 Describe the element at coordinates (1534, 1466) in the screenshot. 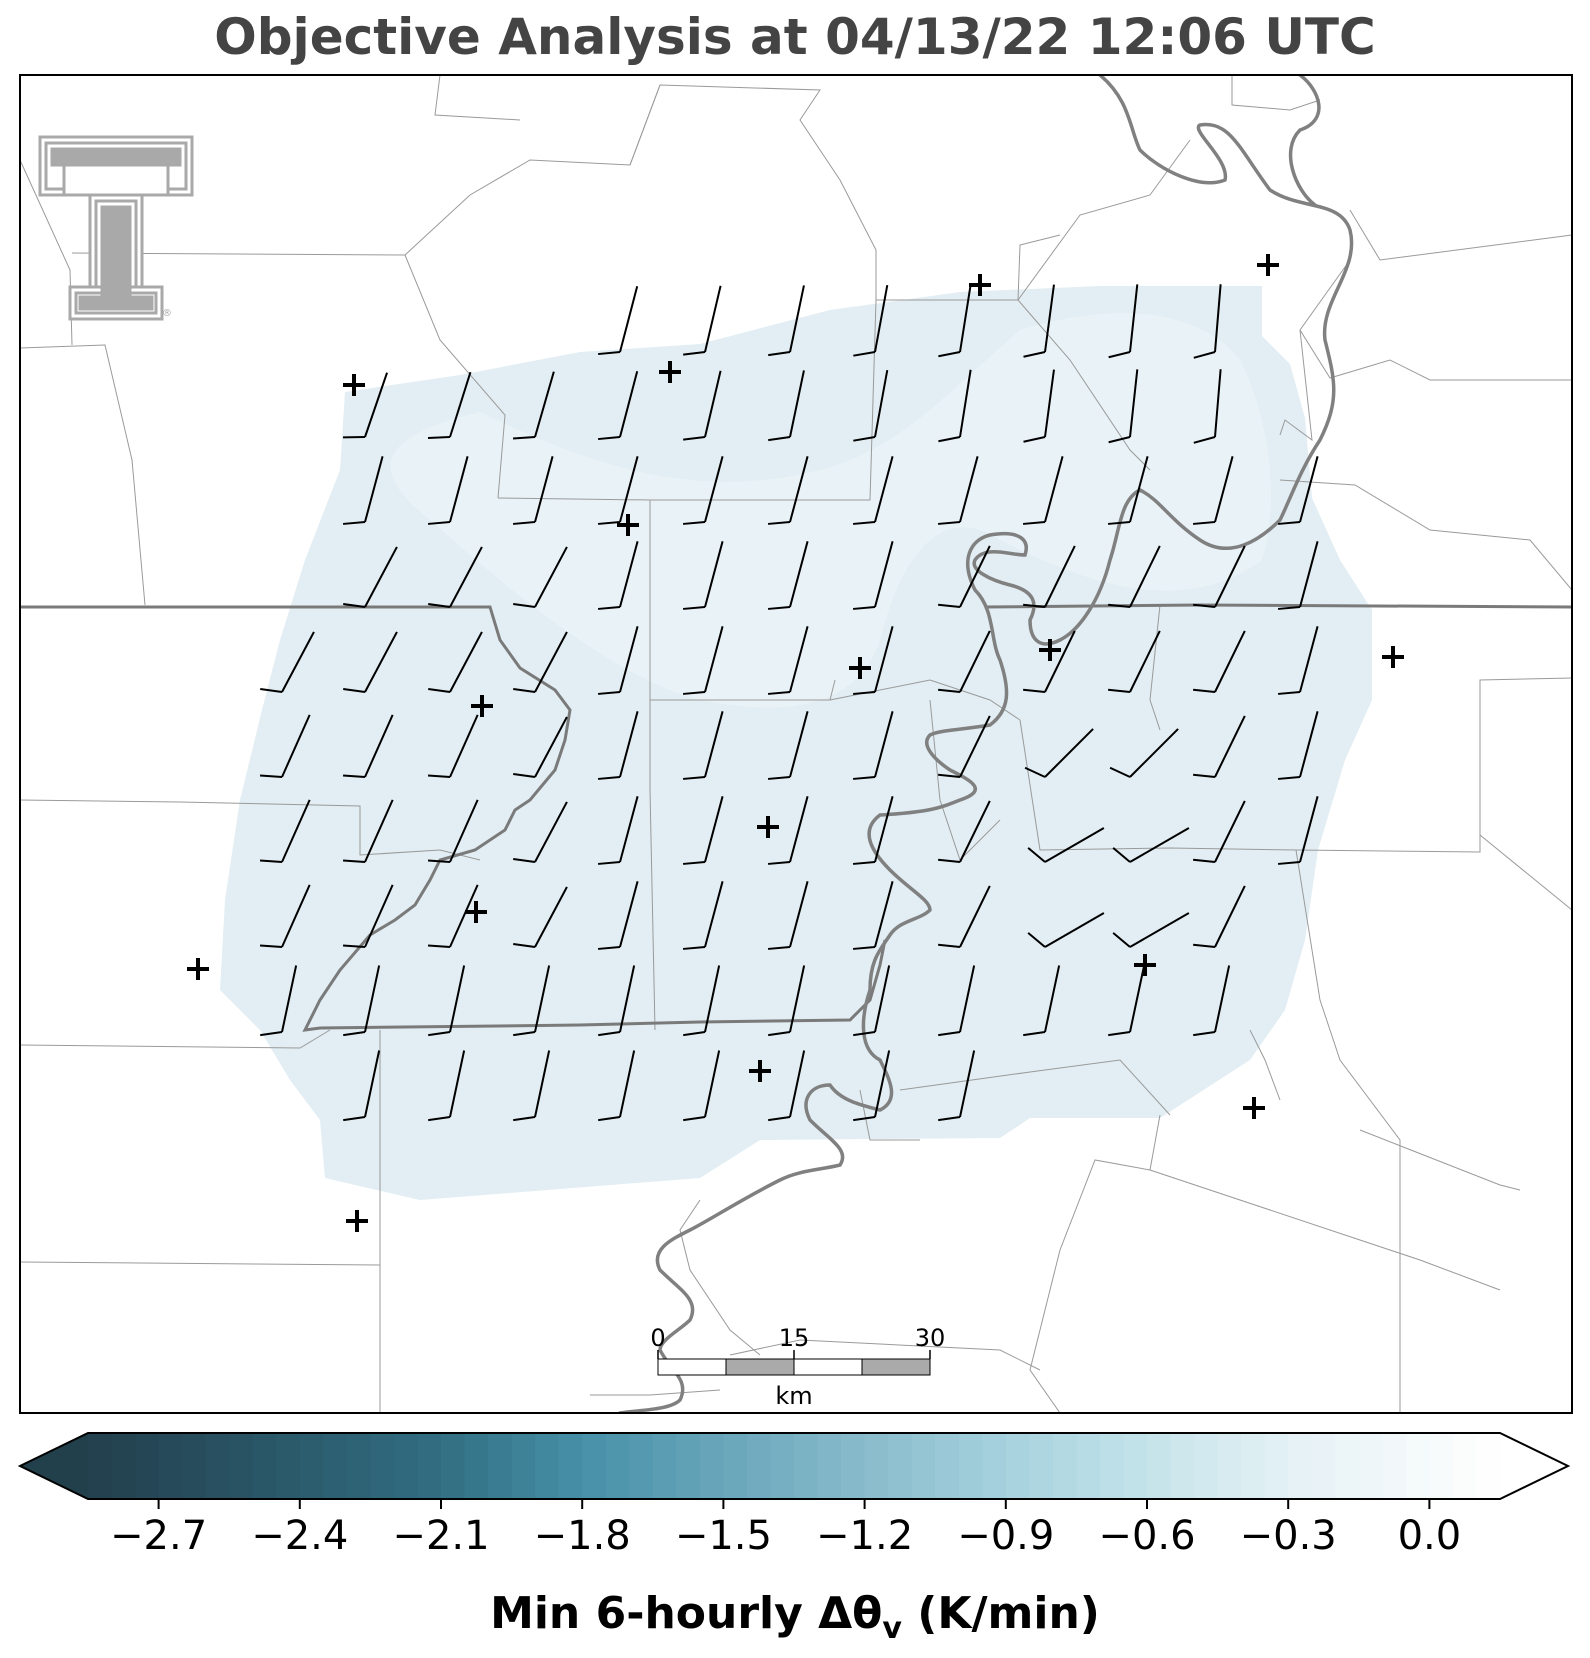

I see `colorbar-extend-high` at that location.